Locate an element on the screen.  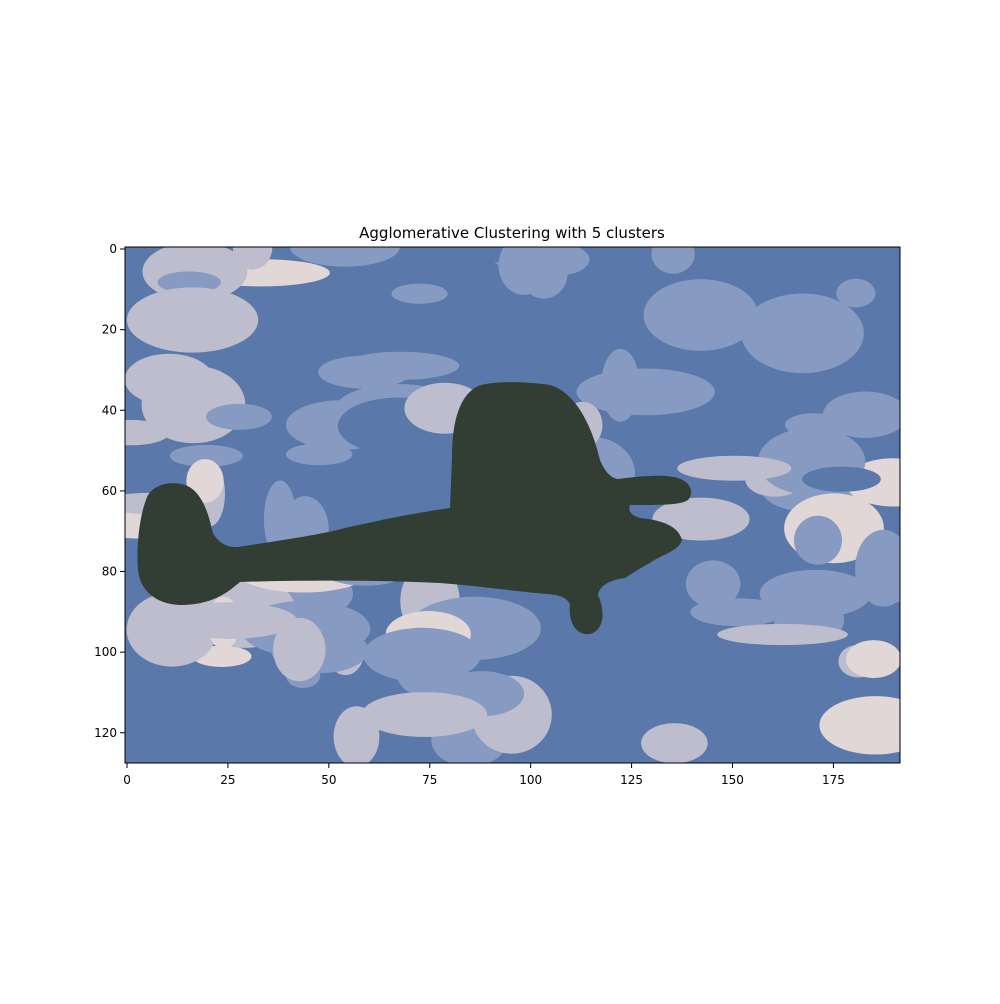
y-tick-label: 60 is located at coordinates (109, 491).